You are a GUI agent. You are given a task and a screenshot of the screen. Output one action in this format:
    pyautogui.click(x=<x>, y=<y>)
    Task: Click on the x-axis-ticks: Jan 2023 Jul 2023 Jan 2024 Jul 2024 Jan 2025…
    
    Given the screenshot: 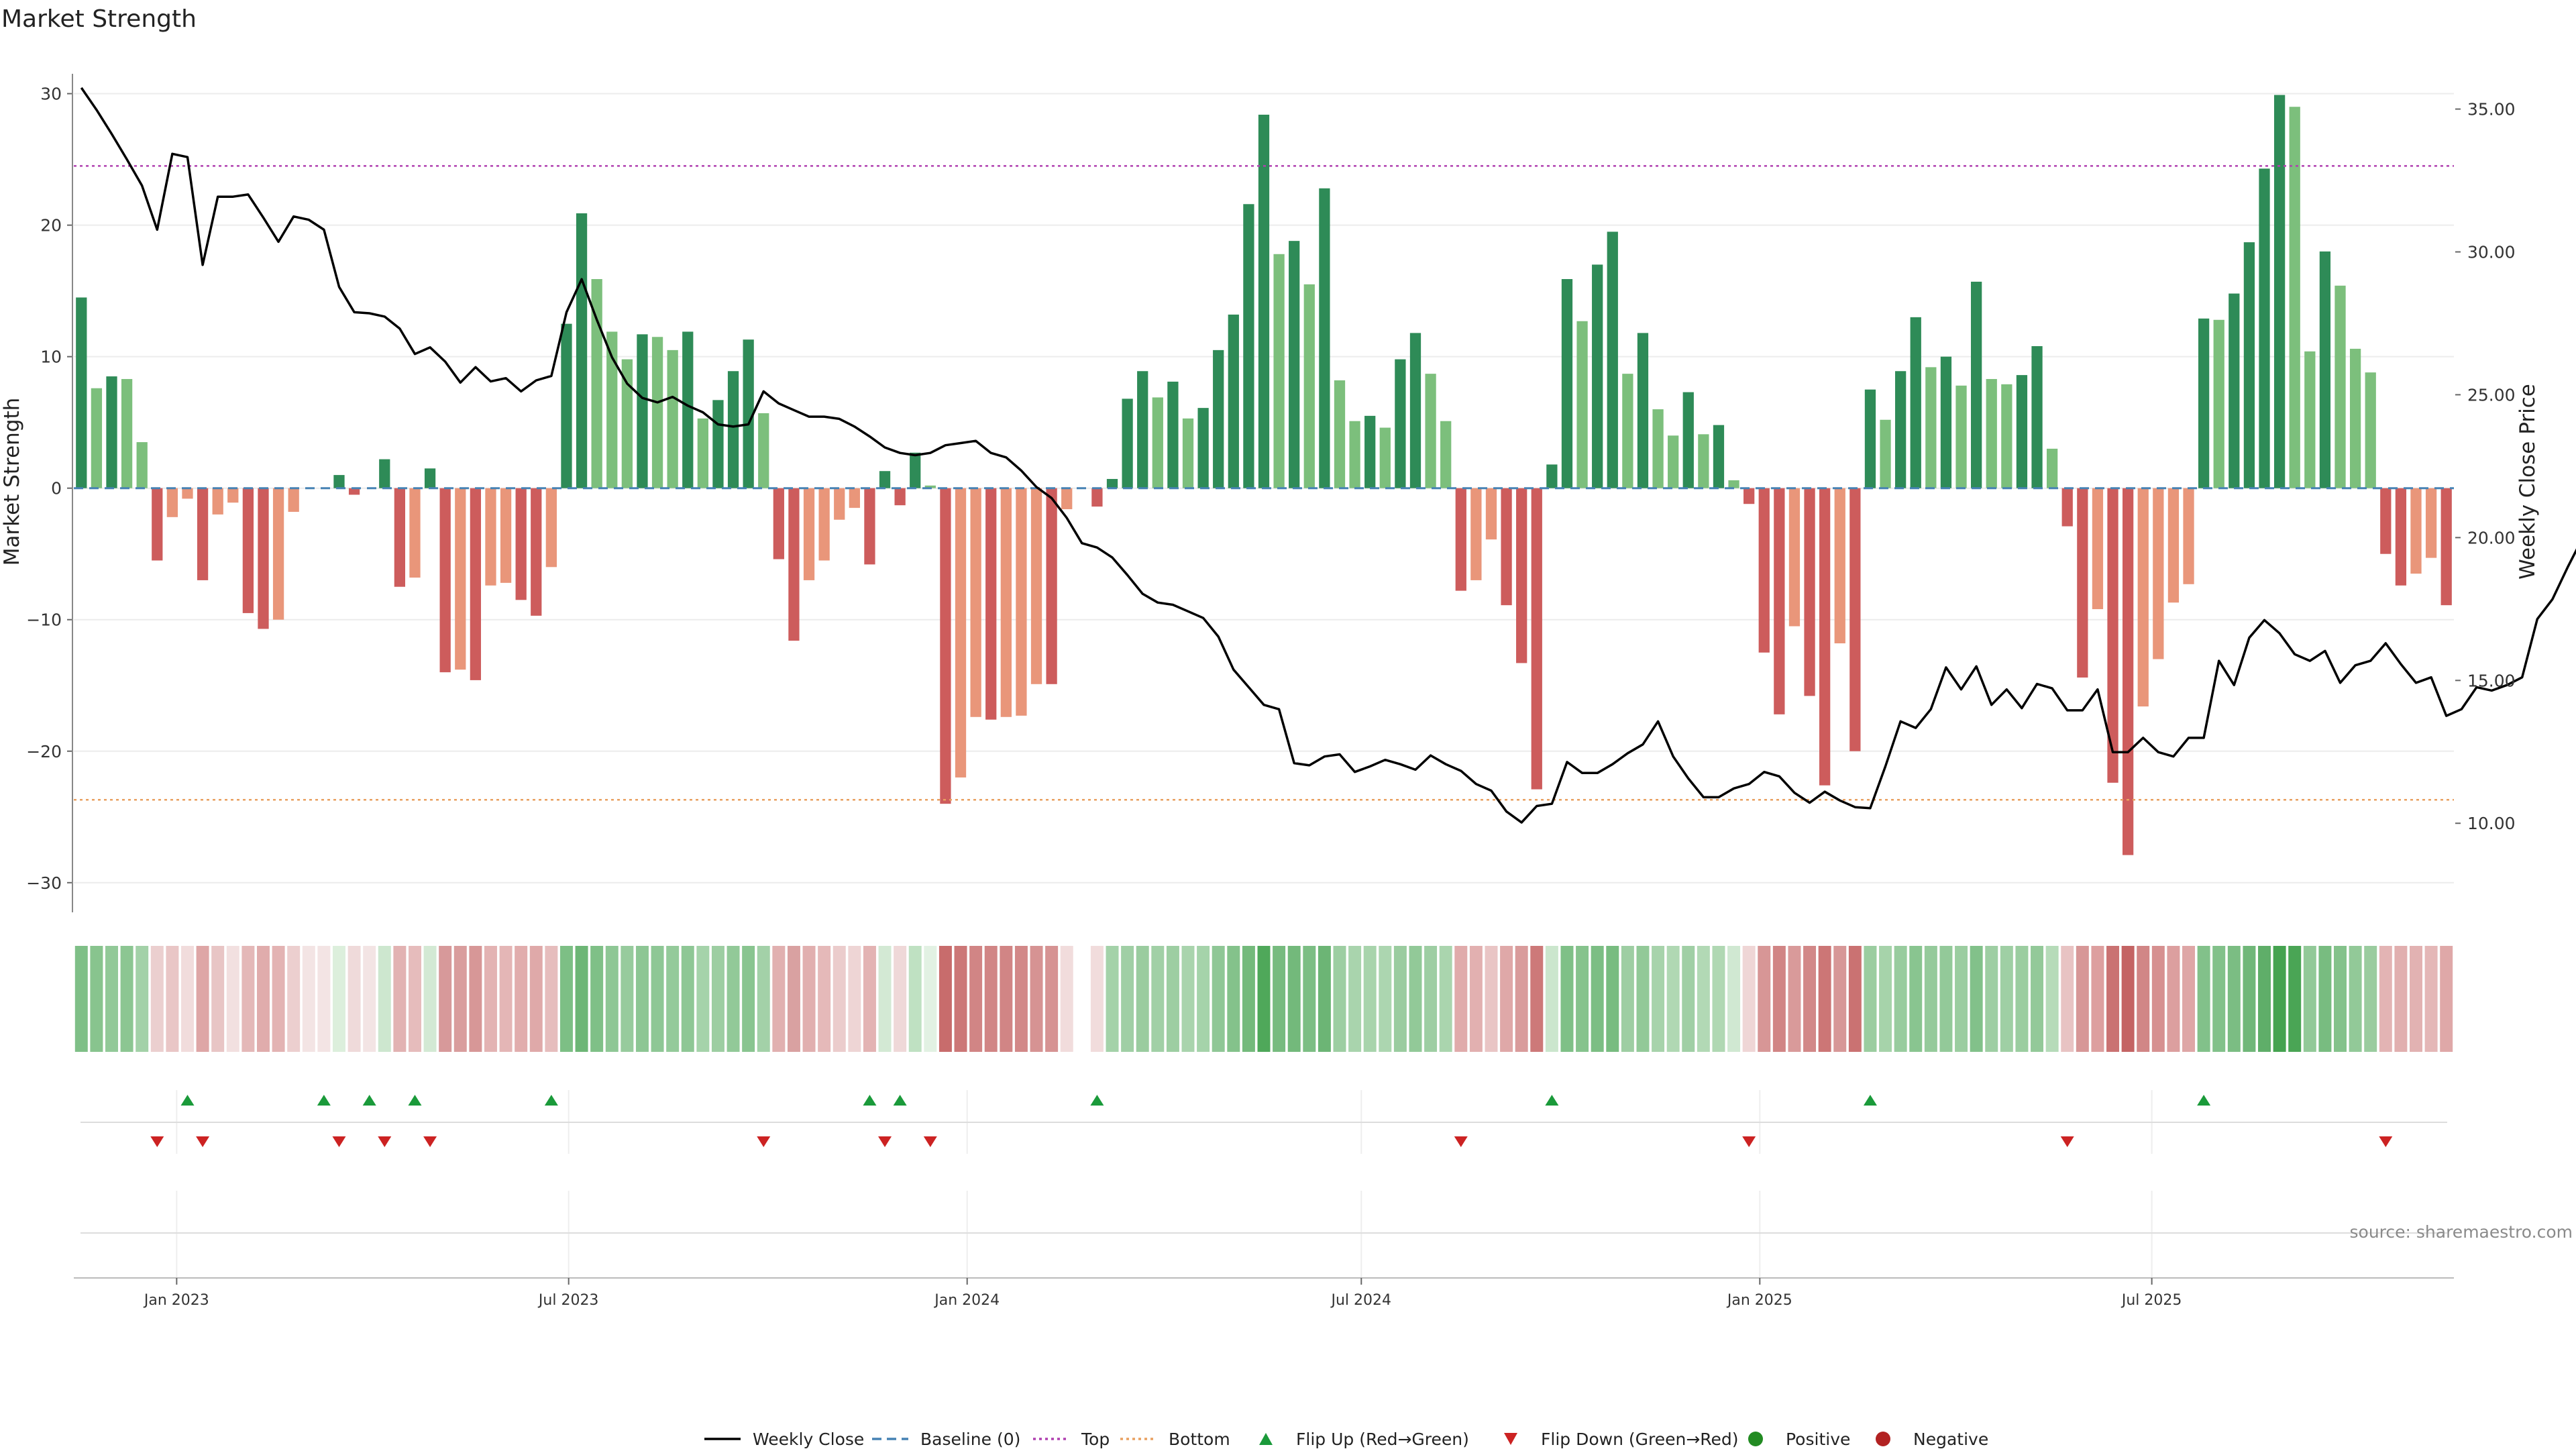 What is the action you would take?
    pyautogui.click(x=1162, y=1293)
    